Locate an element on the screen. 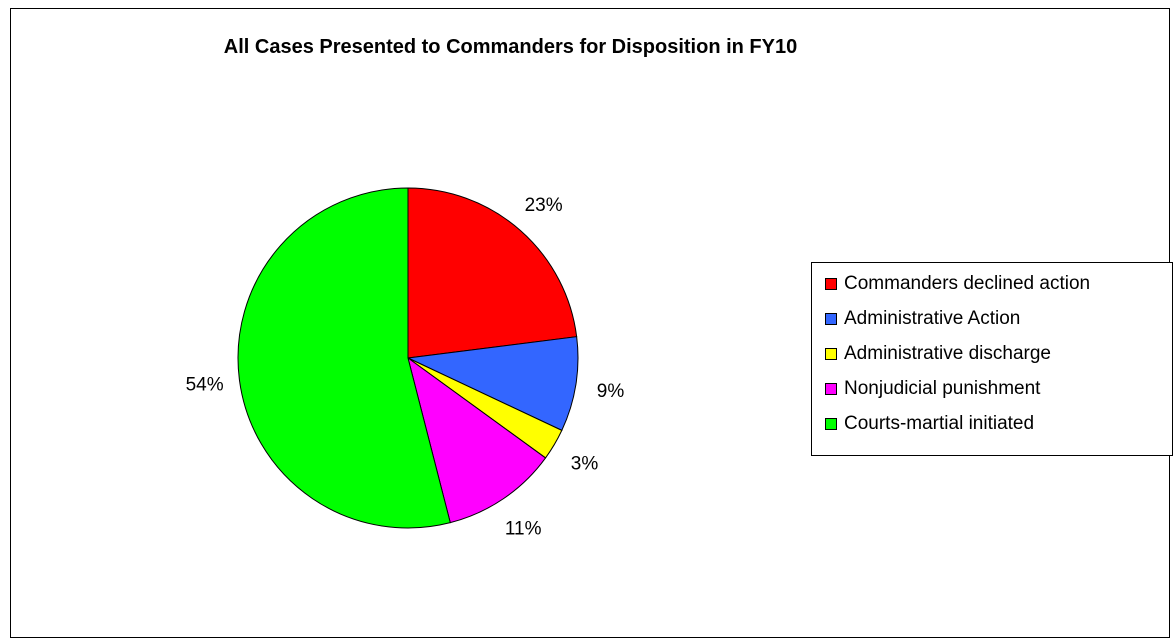 Image resolution: width=1173 pixels, height=638 pixels. pie-slice-commanders-declined-action is located at coordinates (492, 273).